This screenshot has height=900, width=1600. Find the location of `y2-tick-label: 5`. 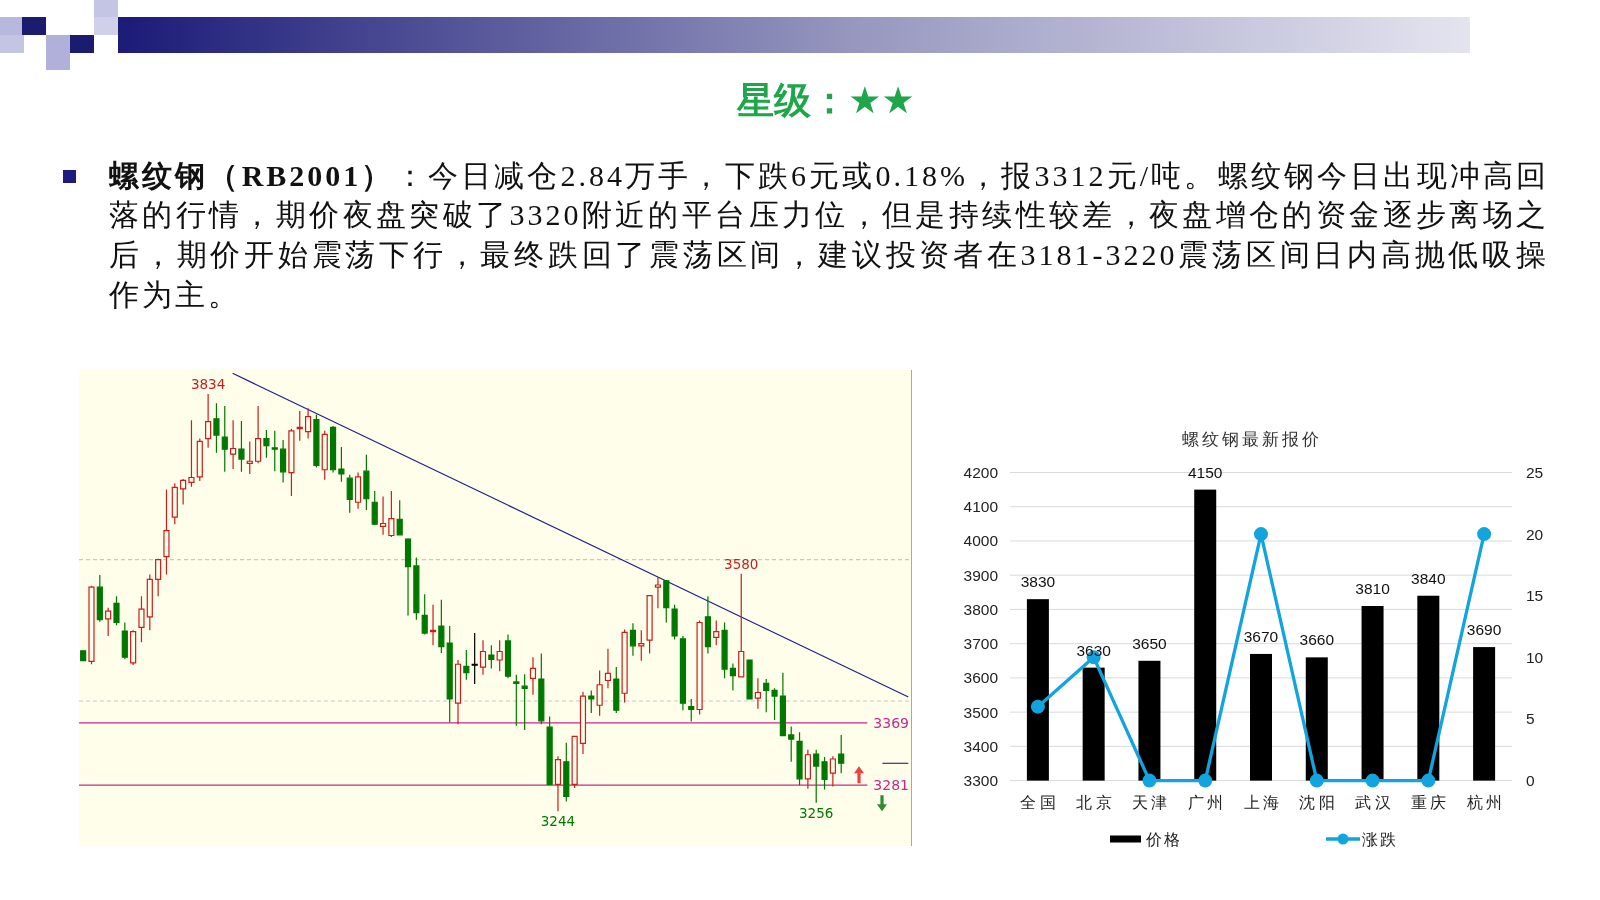

y2-tick-label: 5 is located at coordinates (1530, 719).